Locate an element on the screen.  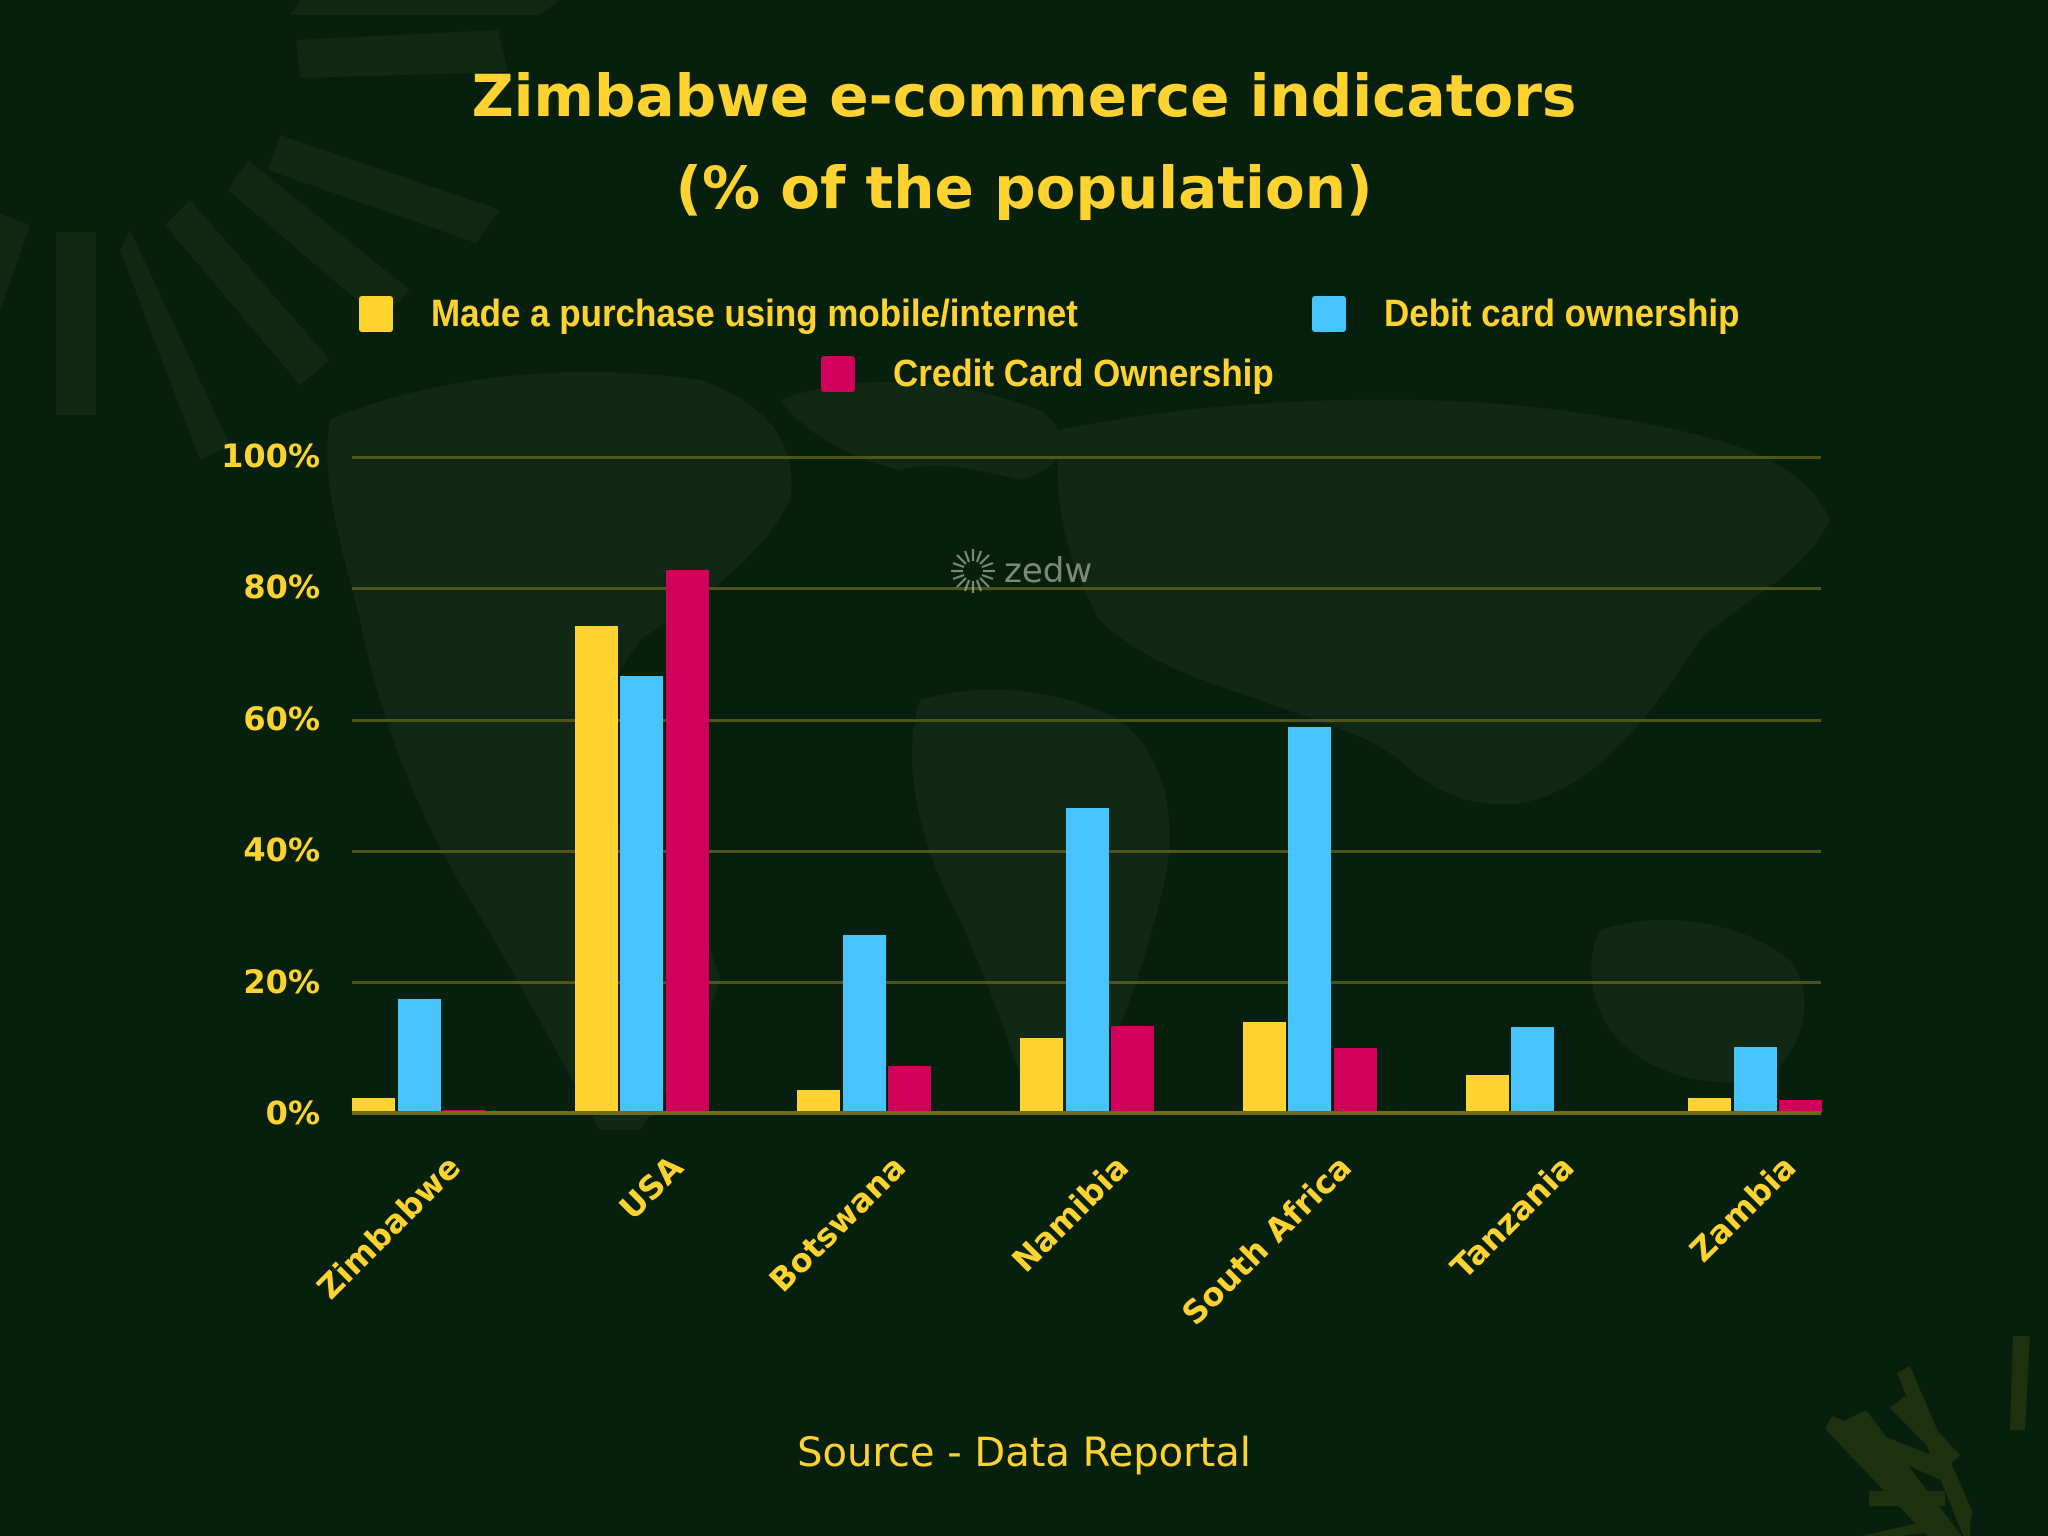
sunburst-bottom-right is located at coordinates (1936, 1436).